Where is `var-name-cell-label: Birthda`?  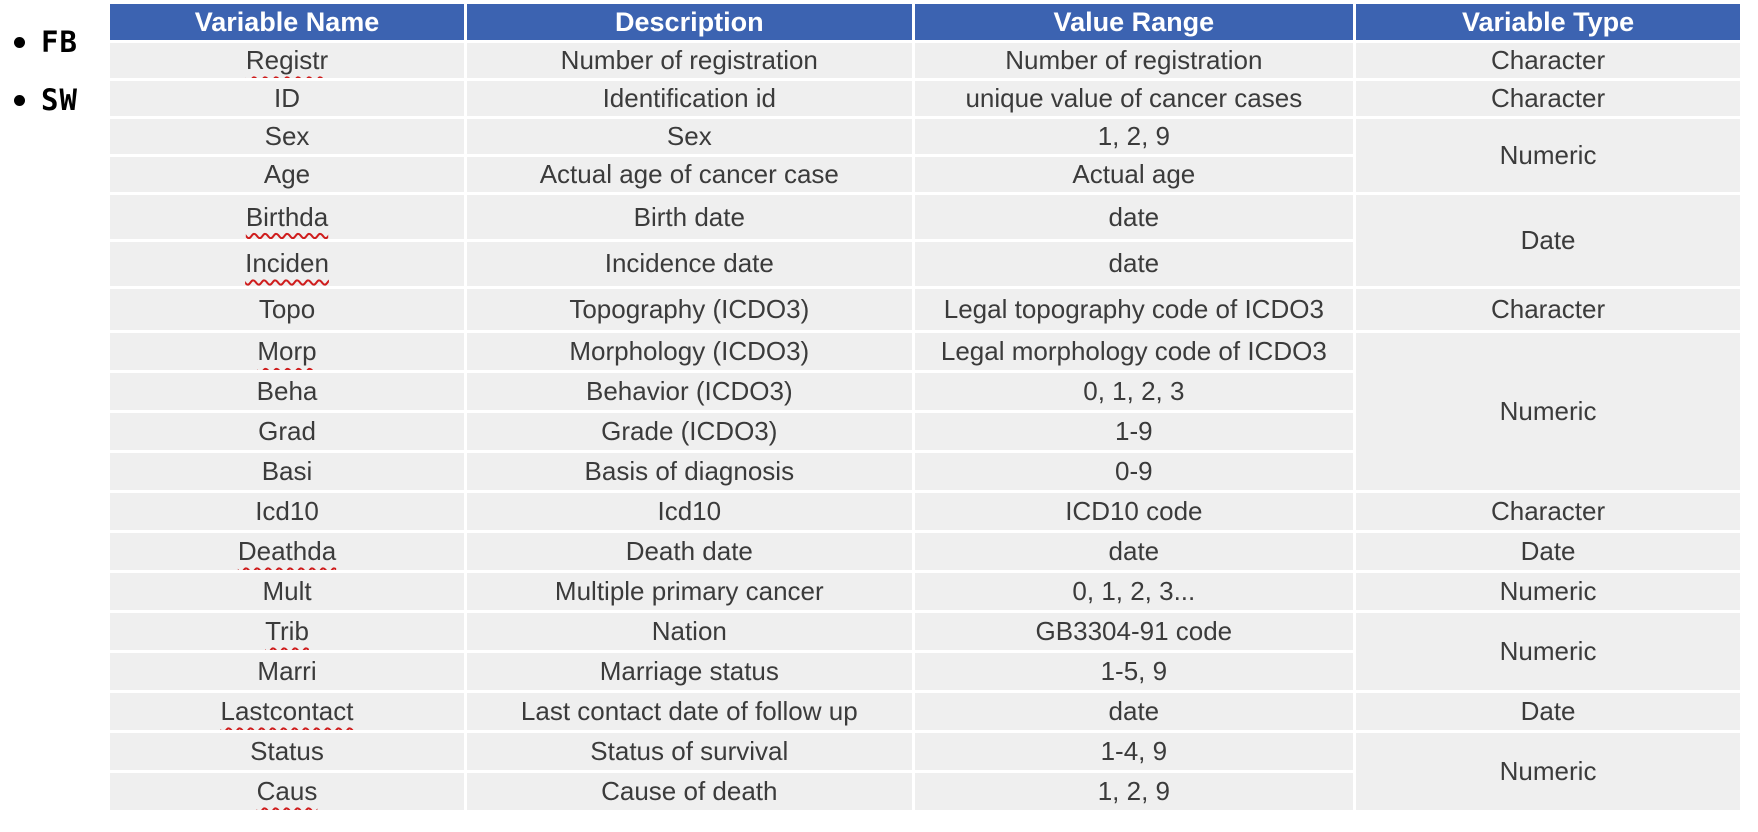
var-name-cell-label: Birthda is located at coordinates (287, 216).